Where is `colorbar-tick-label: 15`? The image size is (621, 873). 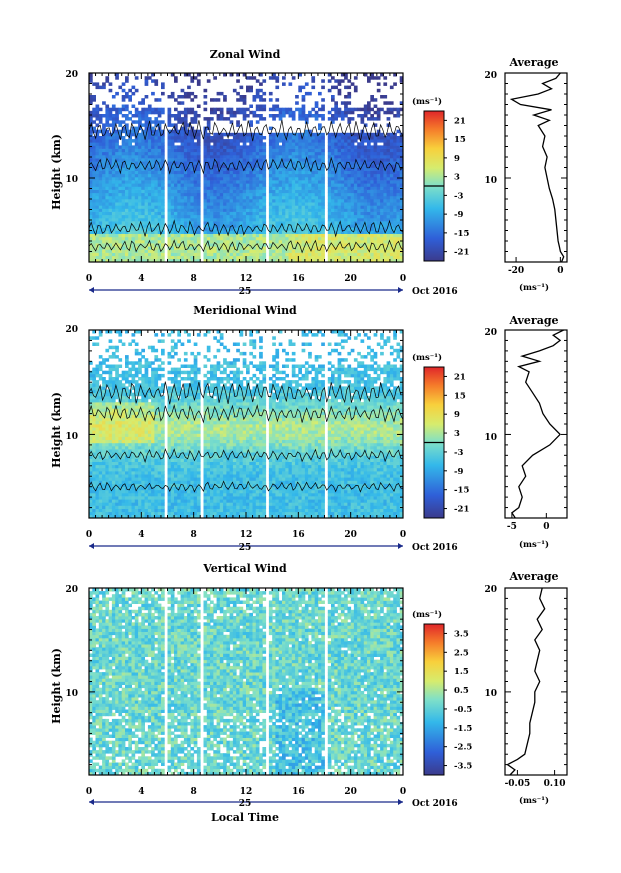
colorbar-tick-label: 15 is located at coordinates (460, 140).